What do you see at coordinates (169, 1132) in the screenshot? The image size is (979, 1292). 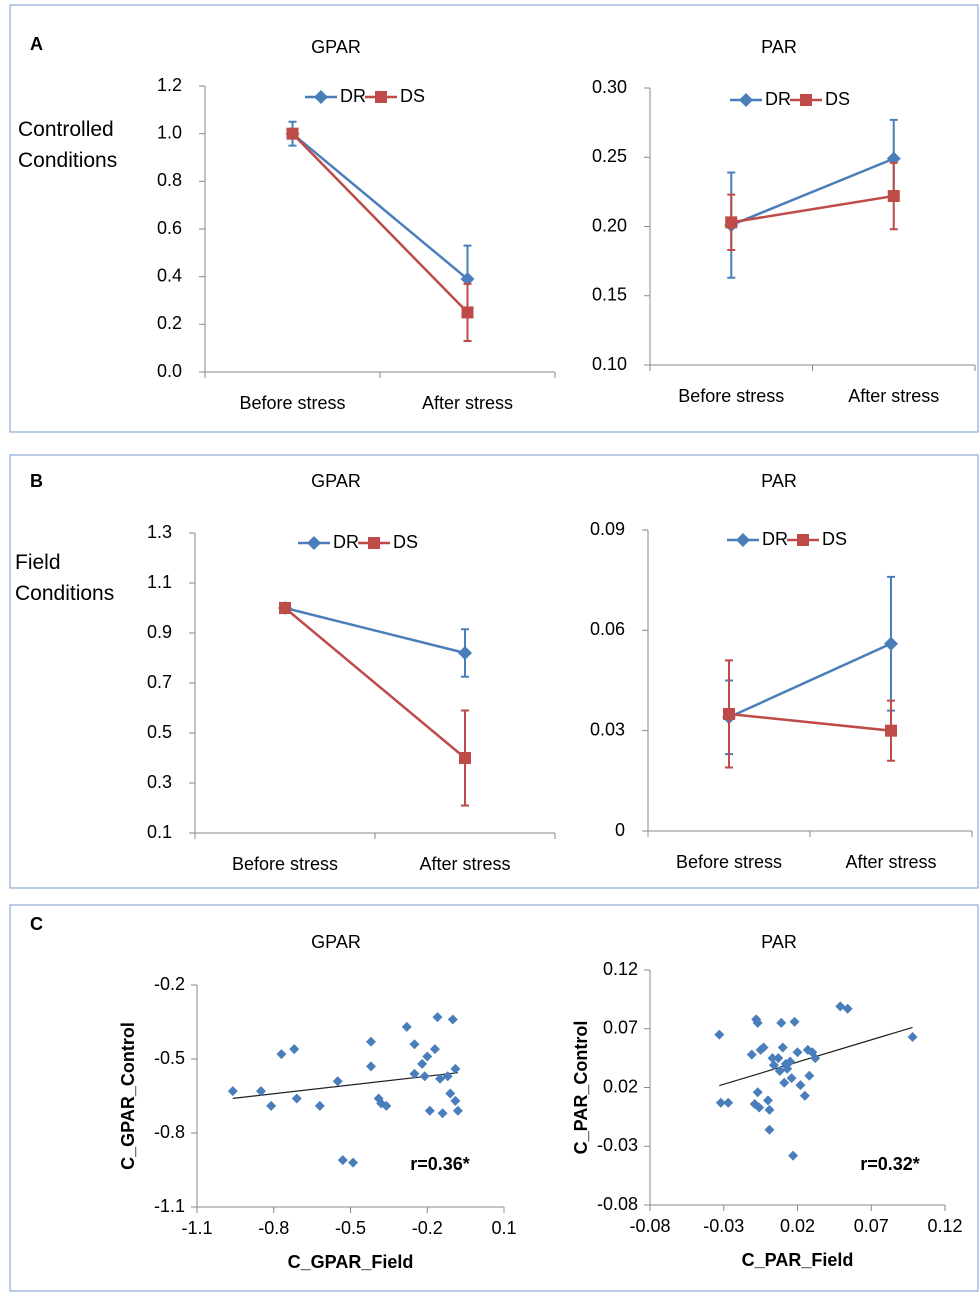 I see `y-tick-label: -0.8` at bounding box center [169, 1132].